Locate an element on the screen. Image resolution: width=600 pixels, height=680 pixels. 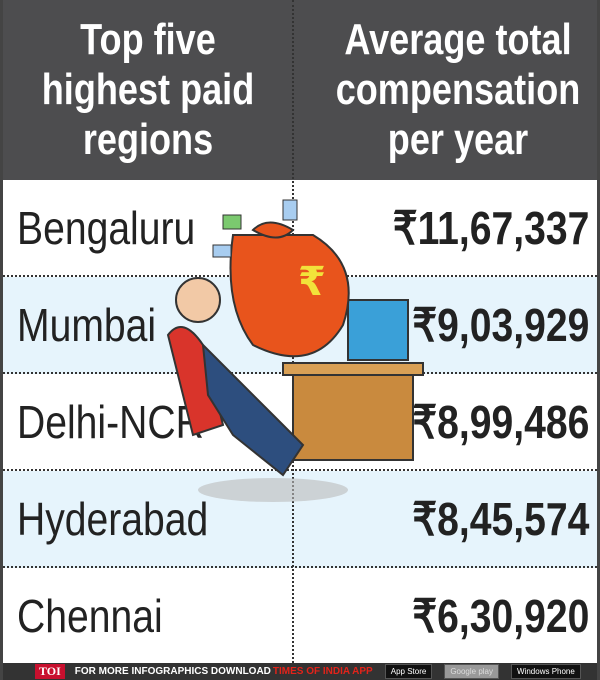
compensation-value: ₹8,45,574 is located at coordinates (500, 518).